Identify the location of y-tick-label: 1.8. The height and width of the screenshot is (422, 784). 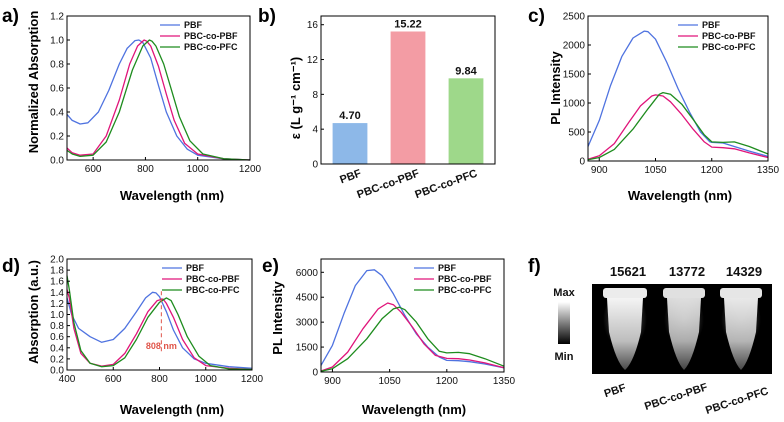
(57, 271).